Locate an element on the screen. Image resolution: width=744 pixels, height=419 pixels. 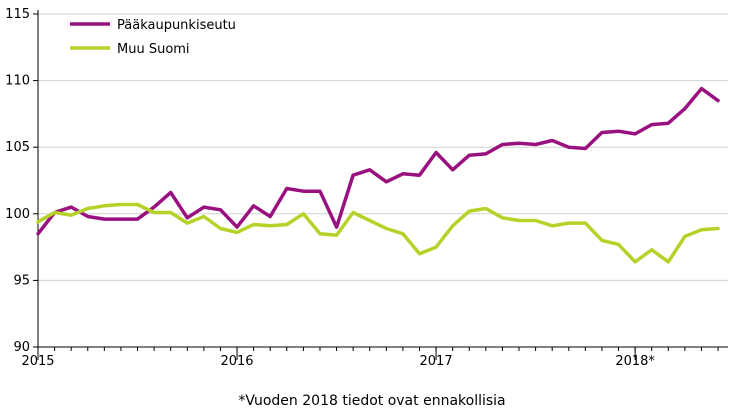
legend: Pääkaupunkiseutu Muu Suomi is located at coordinates (153, 37).